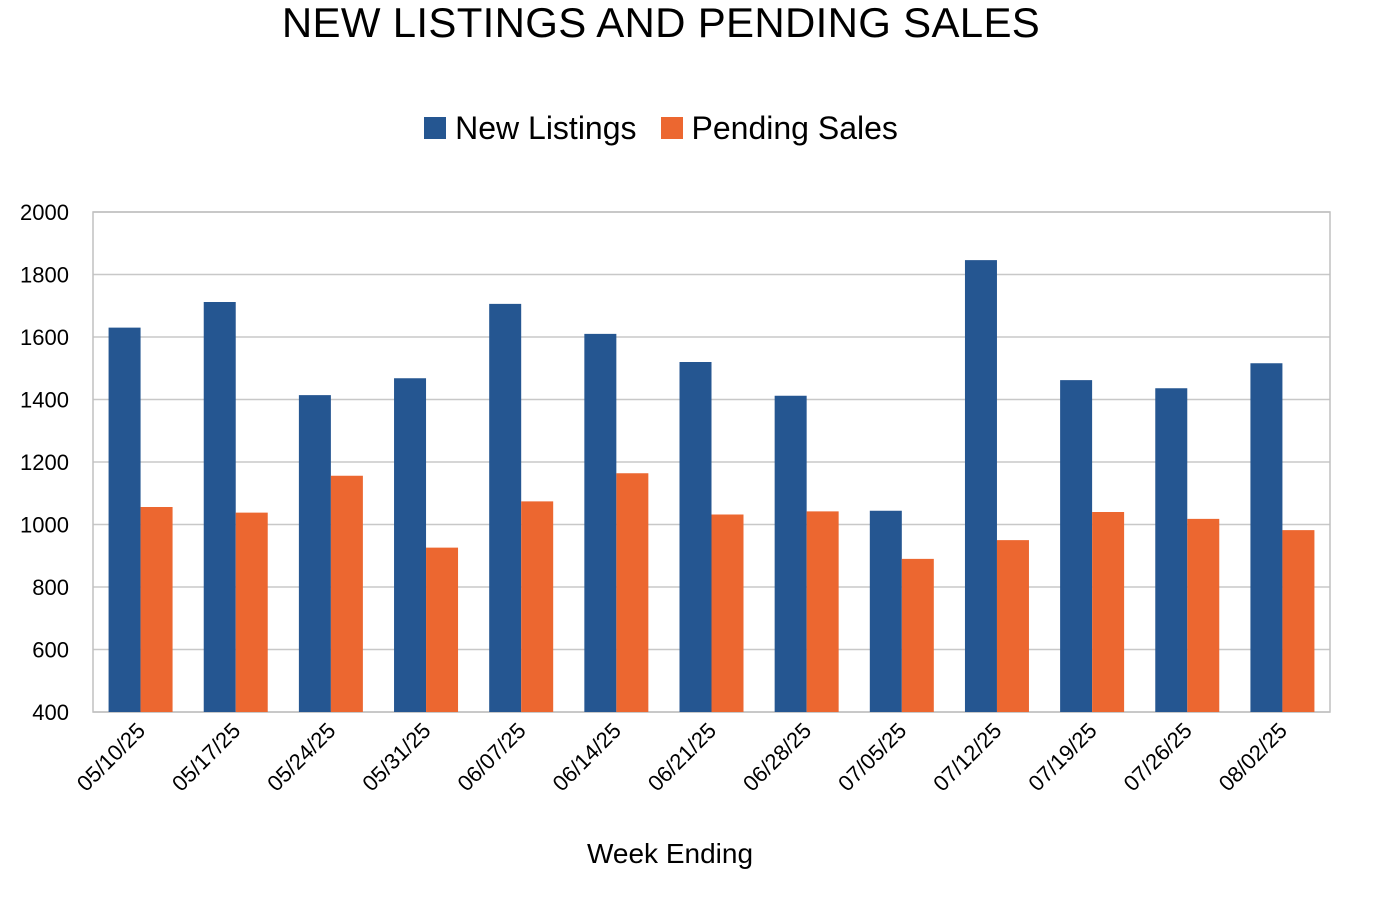  I want to click on y-tick-label: 1600, so click(44, 337).